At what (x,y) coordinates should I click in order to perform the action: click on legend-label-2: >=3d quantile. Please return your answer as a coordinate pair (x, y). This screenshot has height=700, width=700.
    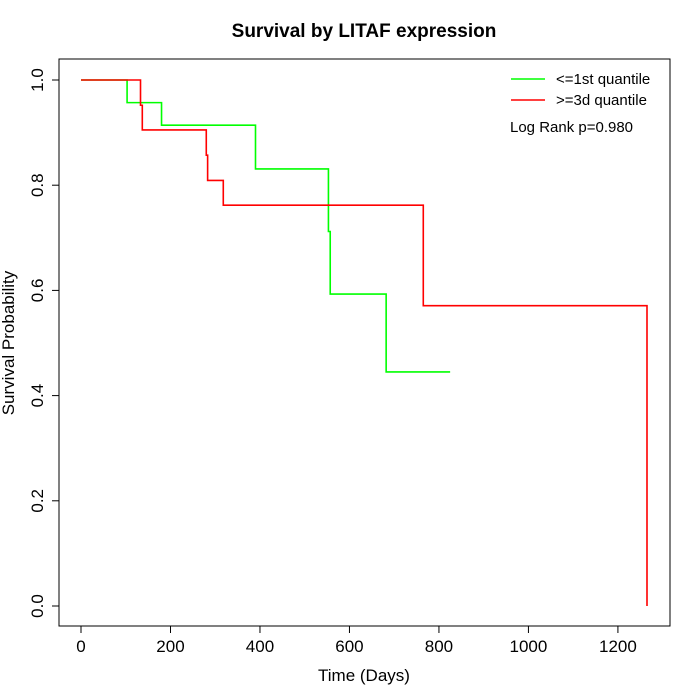
    Looking at the image, I should click on (601, 100).